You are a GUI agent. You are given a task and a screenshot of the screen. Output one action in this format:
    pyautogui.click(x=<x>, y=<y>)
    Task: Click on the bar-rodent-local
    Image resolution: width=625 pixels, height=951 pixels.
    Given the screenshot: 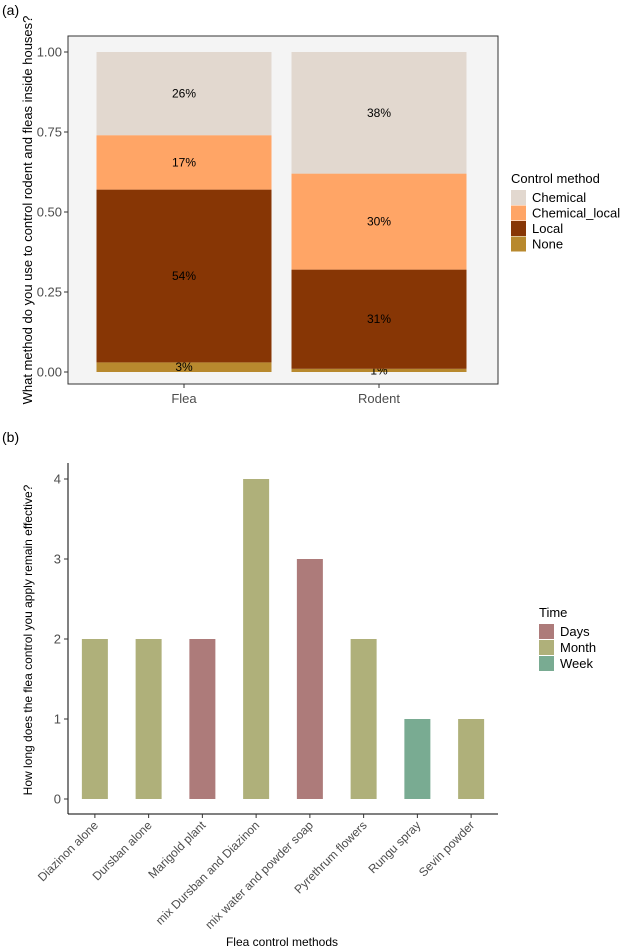 What is the action you would take?
    pyautogui.click(x=379, y=319)
    